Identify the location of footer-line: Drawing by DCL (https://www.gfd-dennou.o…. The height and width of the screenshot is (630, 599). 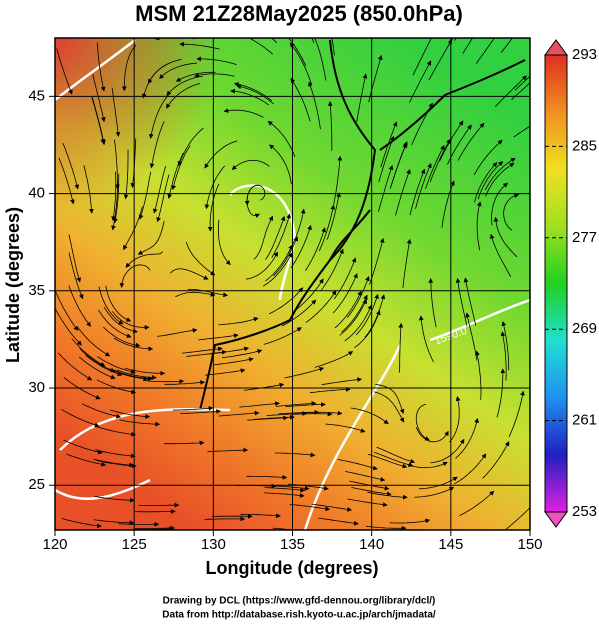
(299, 601).